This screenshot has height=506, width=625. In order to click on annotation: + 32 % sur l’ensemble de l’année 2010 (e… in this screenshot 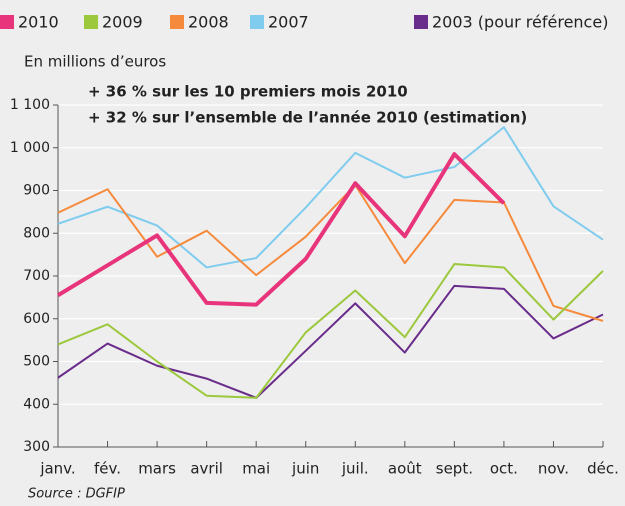, I will do `click(307, 118)`.